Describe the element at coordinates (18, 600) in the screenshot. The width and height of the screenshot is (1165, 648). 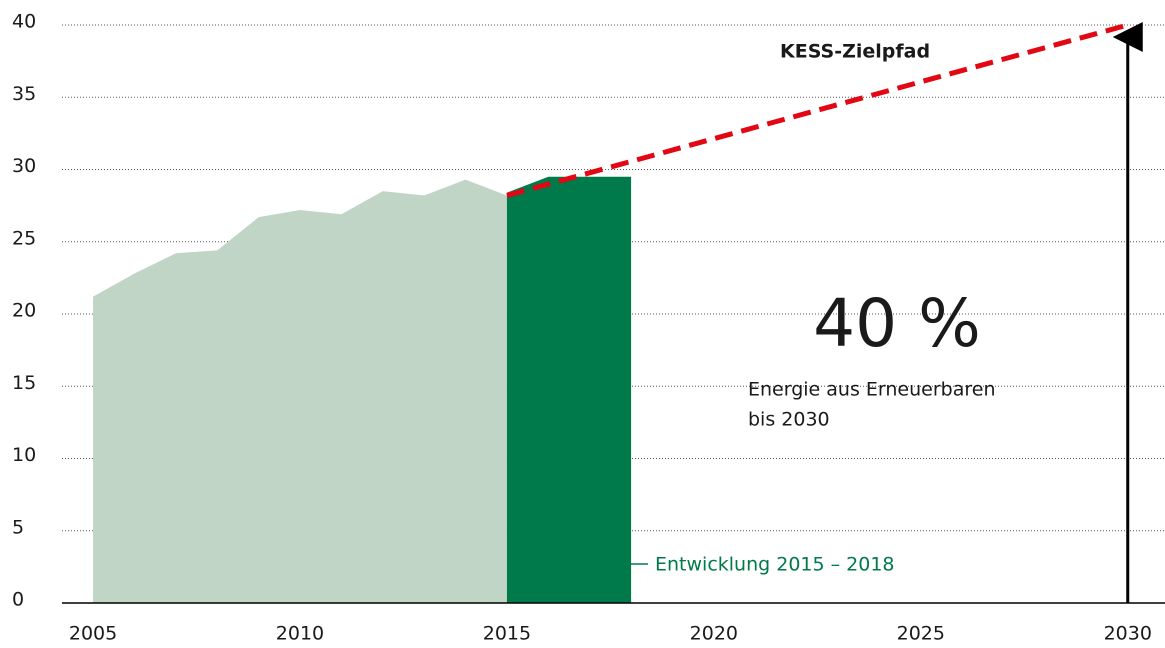
I see `y-tick-label: 0` at that location.